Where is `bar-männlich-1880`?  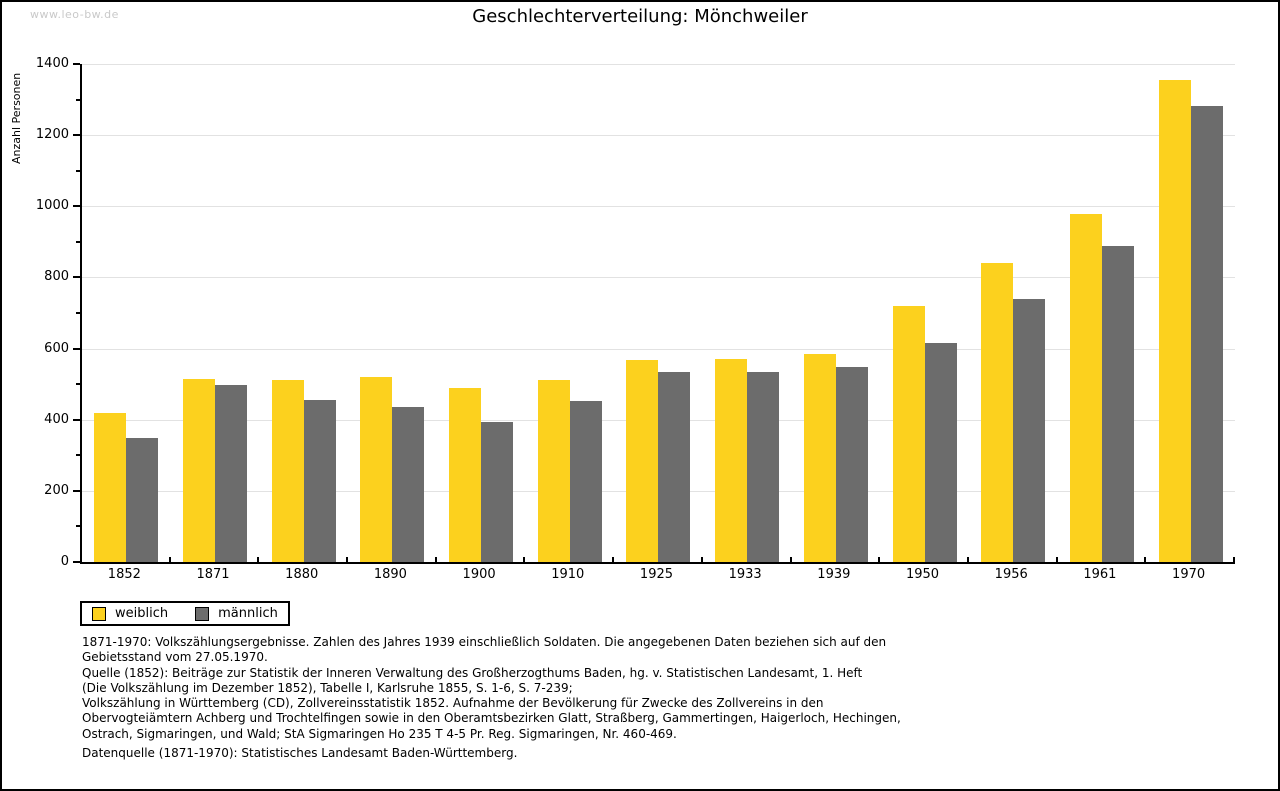 bar-männlich-1880 is located at coordinates (319, 481).